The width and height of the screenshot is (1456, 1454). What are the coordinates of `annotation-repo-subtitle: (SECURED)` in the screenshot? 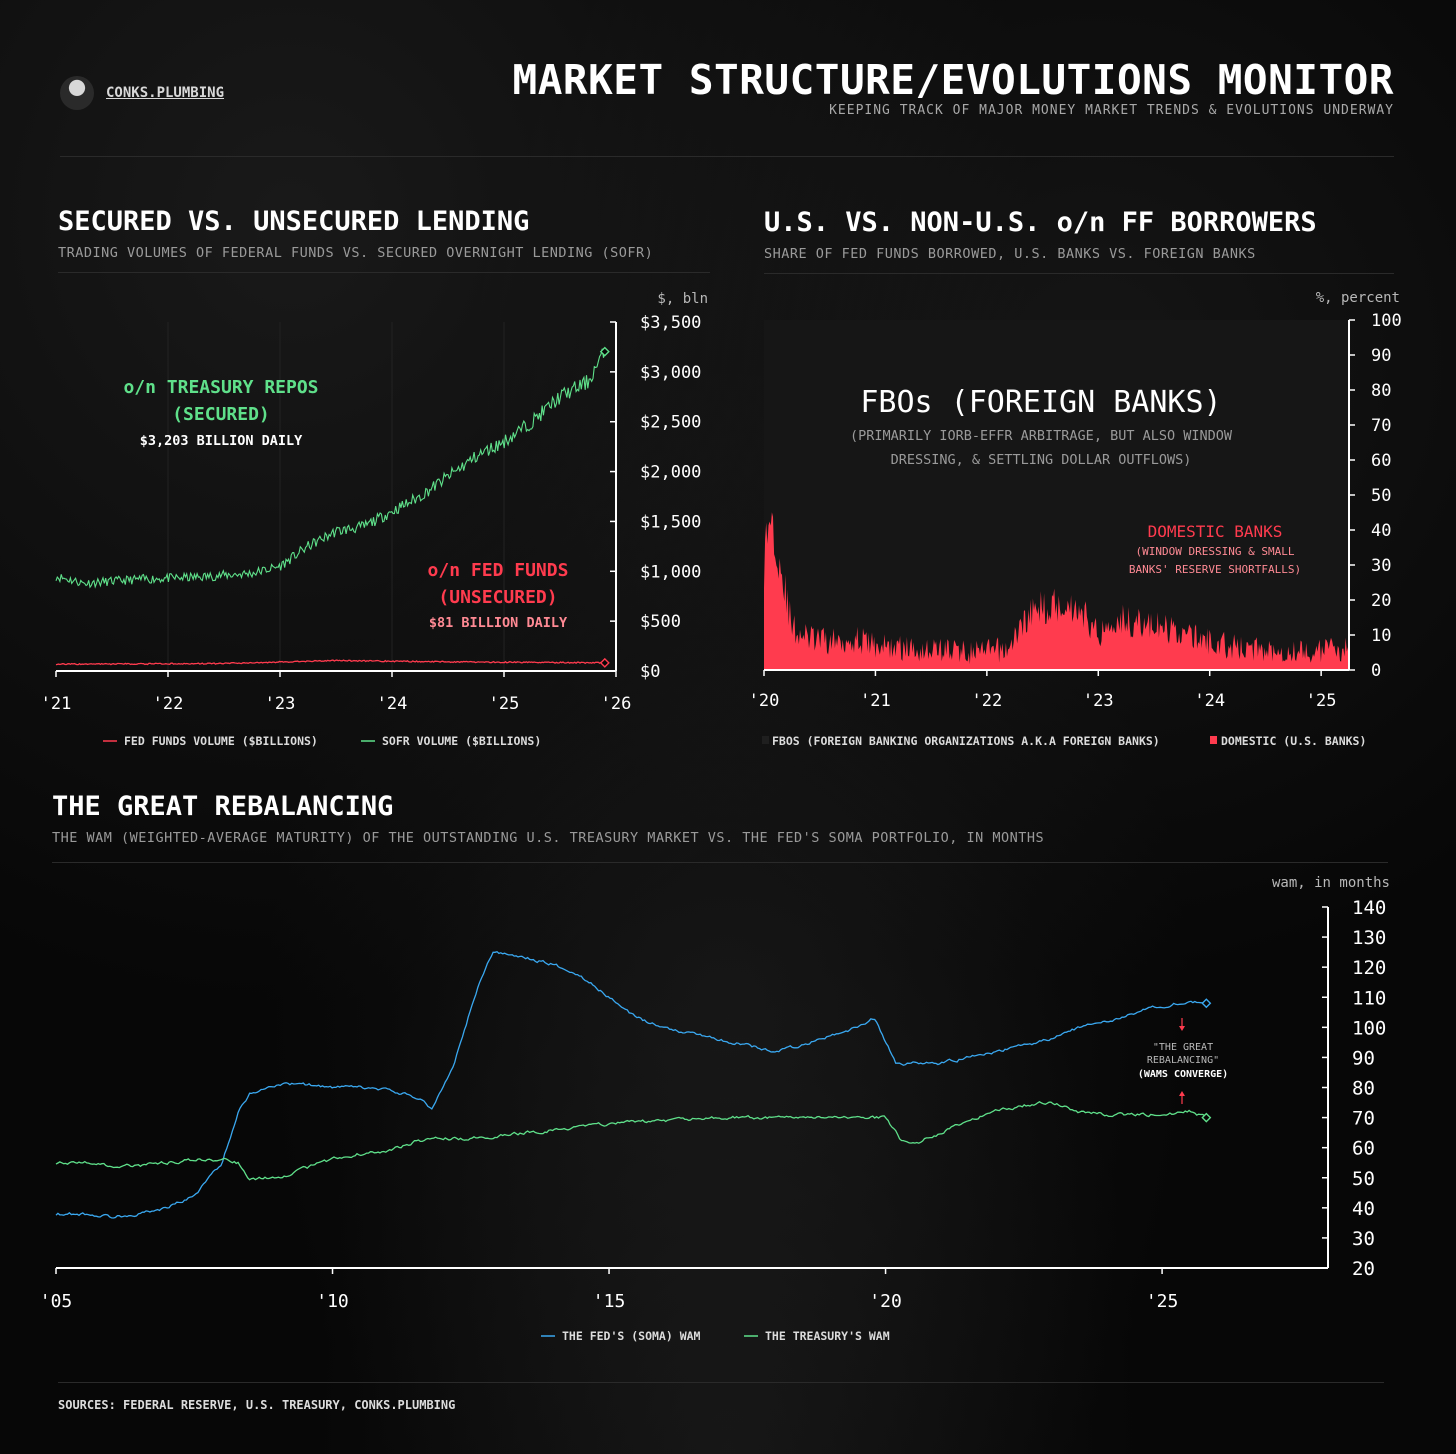 It's located at (221, 414).